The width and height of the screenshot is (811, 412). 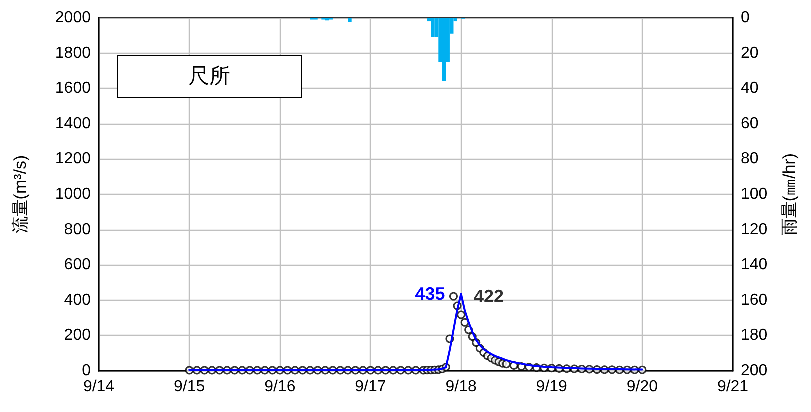 What do you see at coordinates (789, 194) in the screenshot?
I see `y2-axis-title: 雨量(㎜/hr)` at bounding box center [789, 194].